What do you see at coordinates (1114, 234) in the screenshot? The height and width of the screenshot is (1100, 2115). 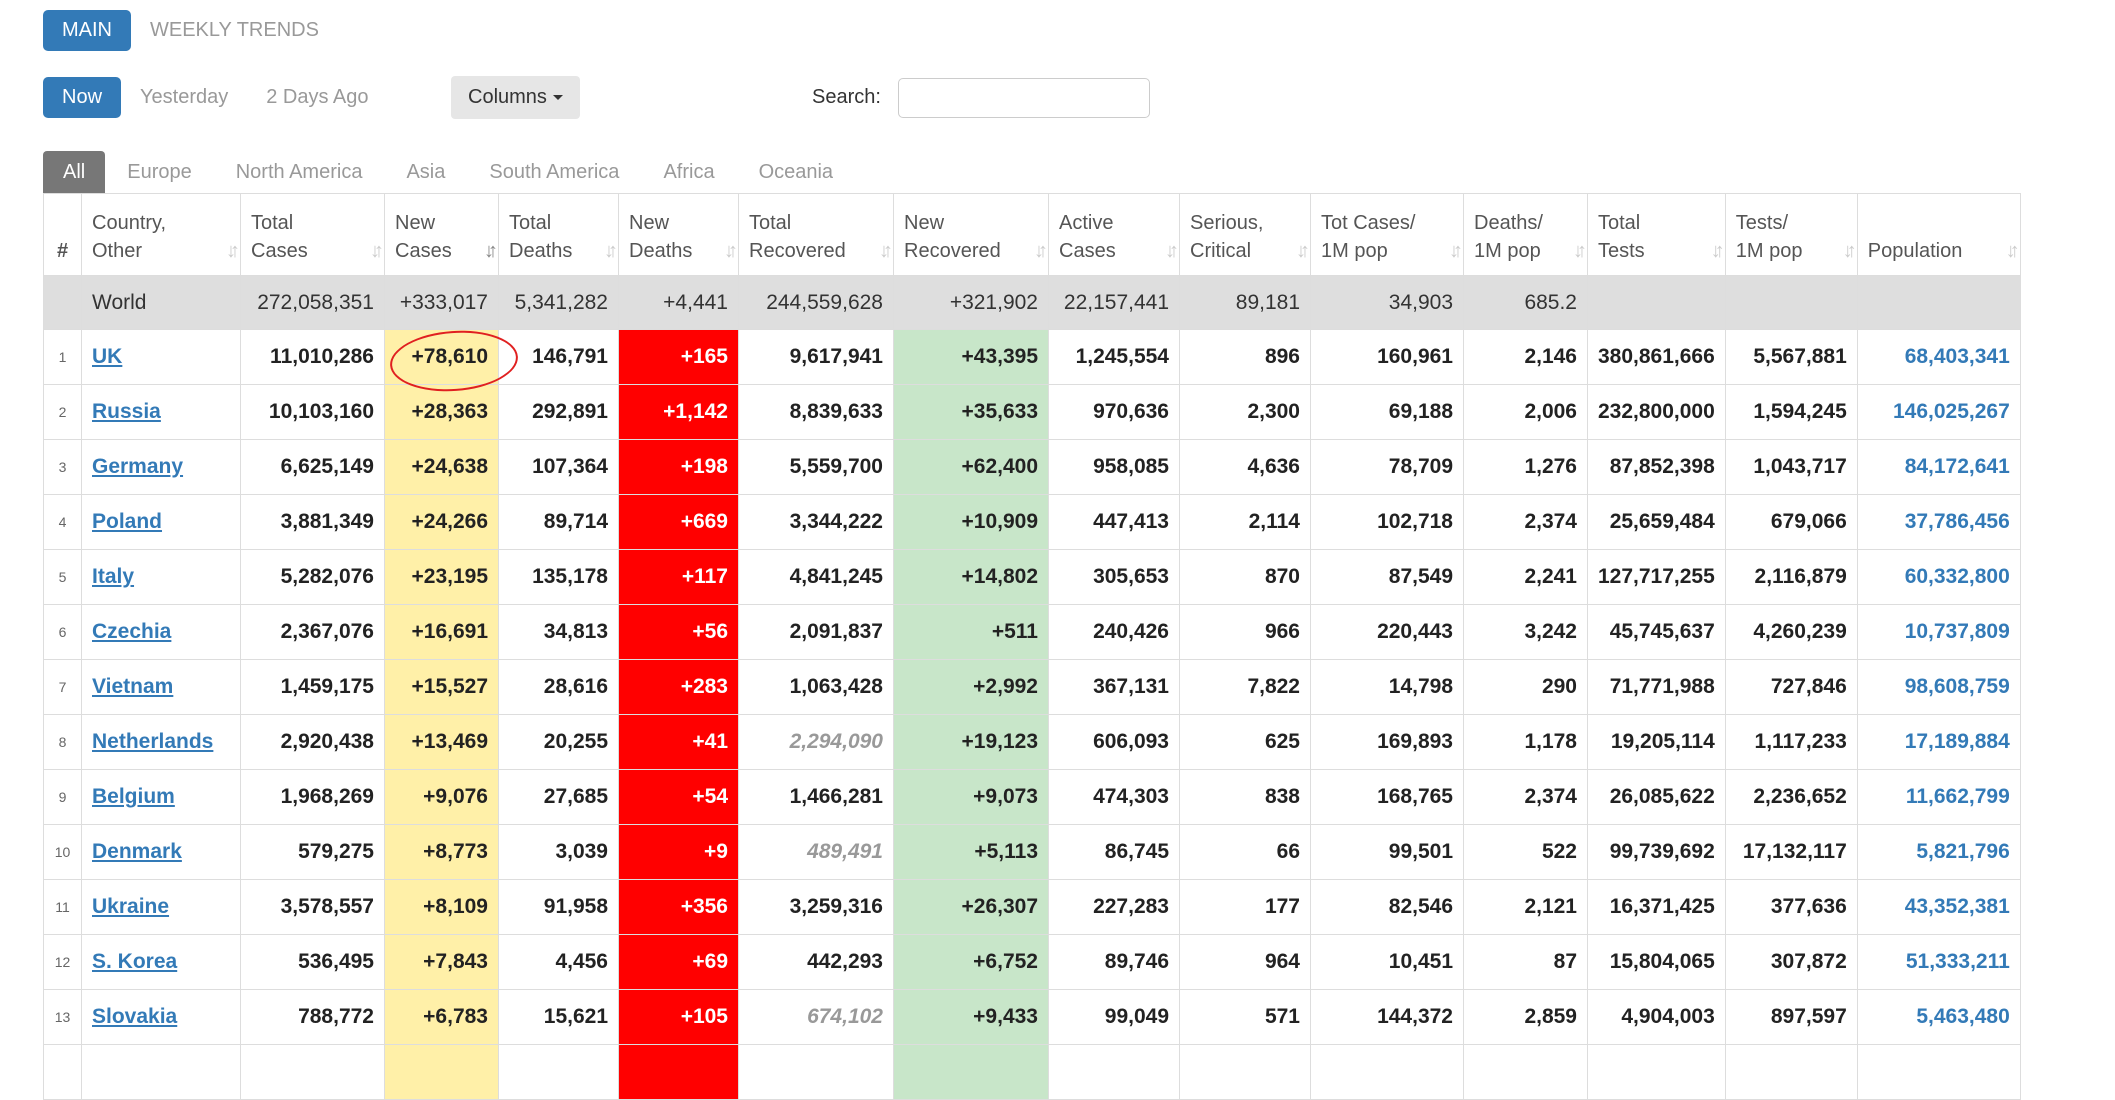 I see `header-active-cases: Active Cases ↓↑` at bounding box center [1114, 234].